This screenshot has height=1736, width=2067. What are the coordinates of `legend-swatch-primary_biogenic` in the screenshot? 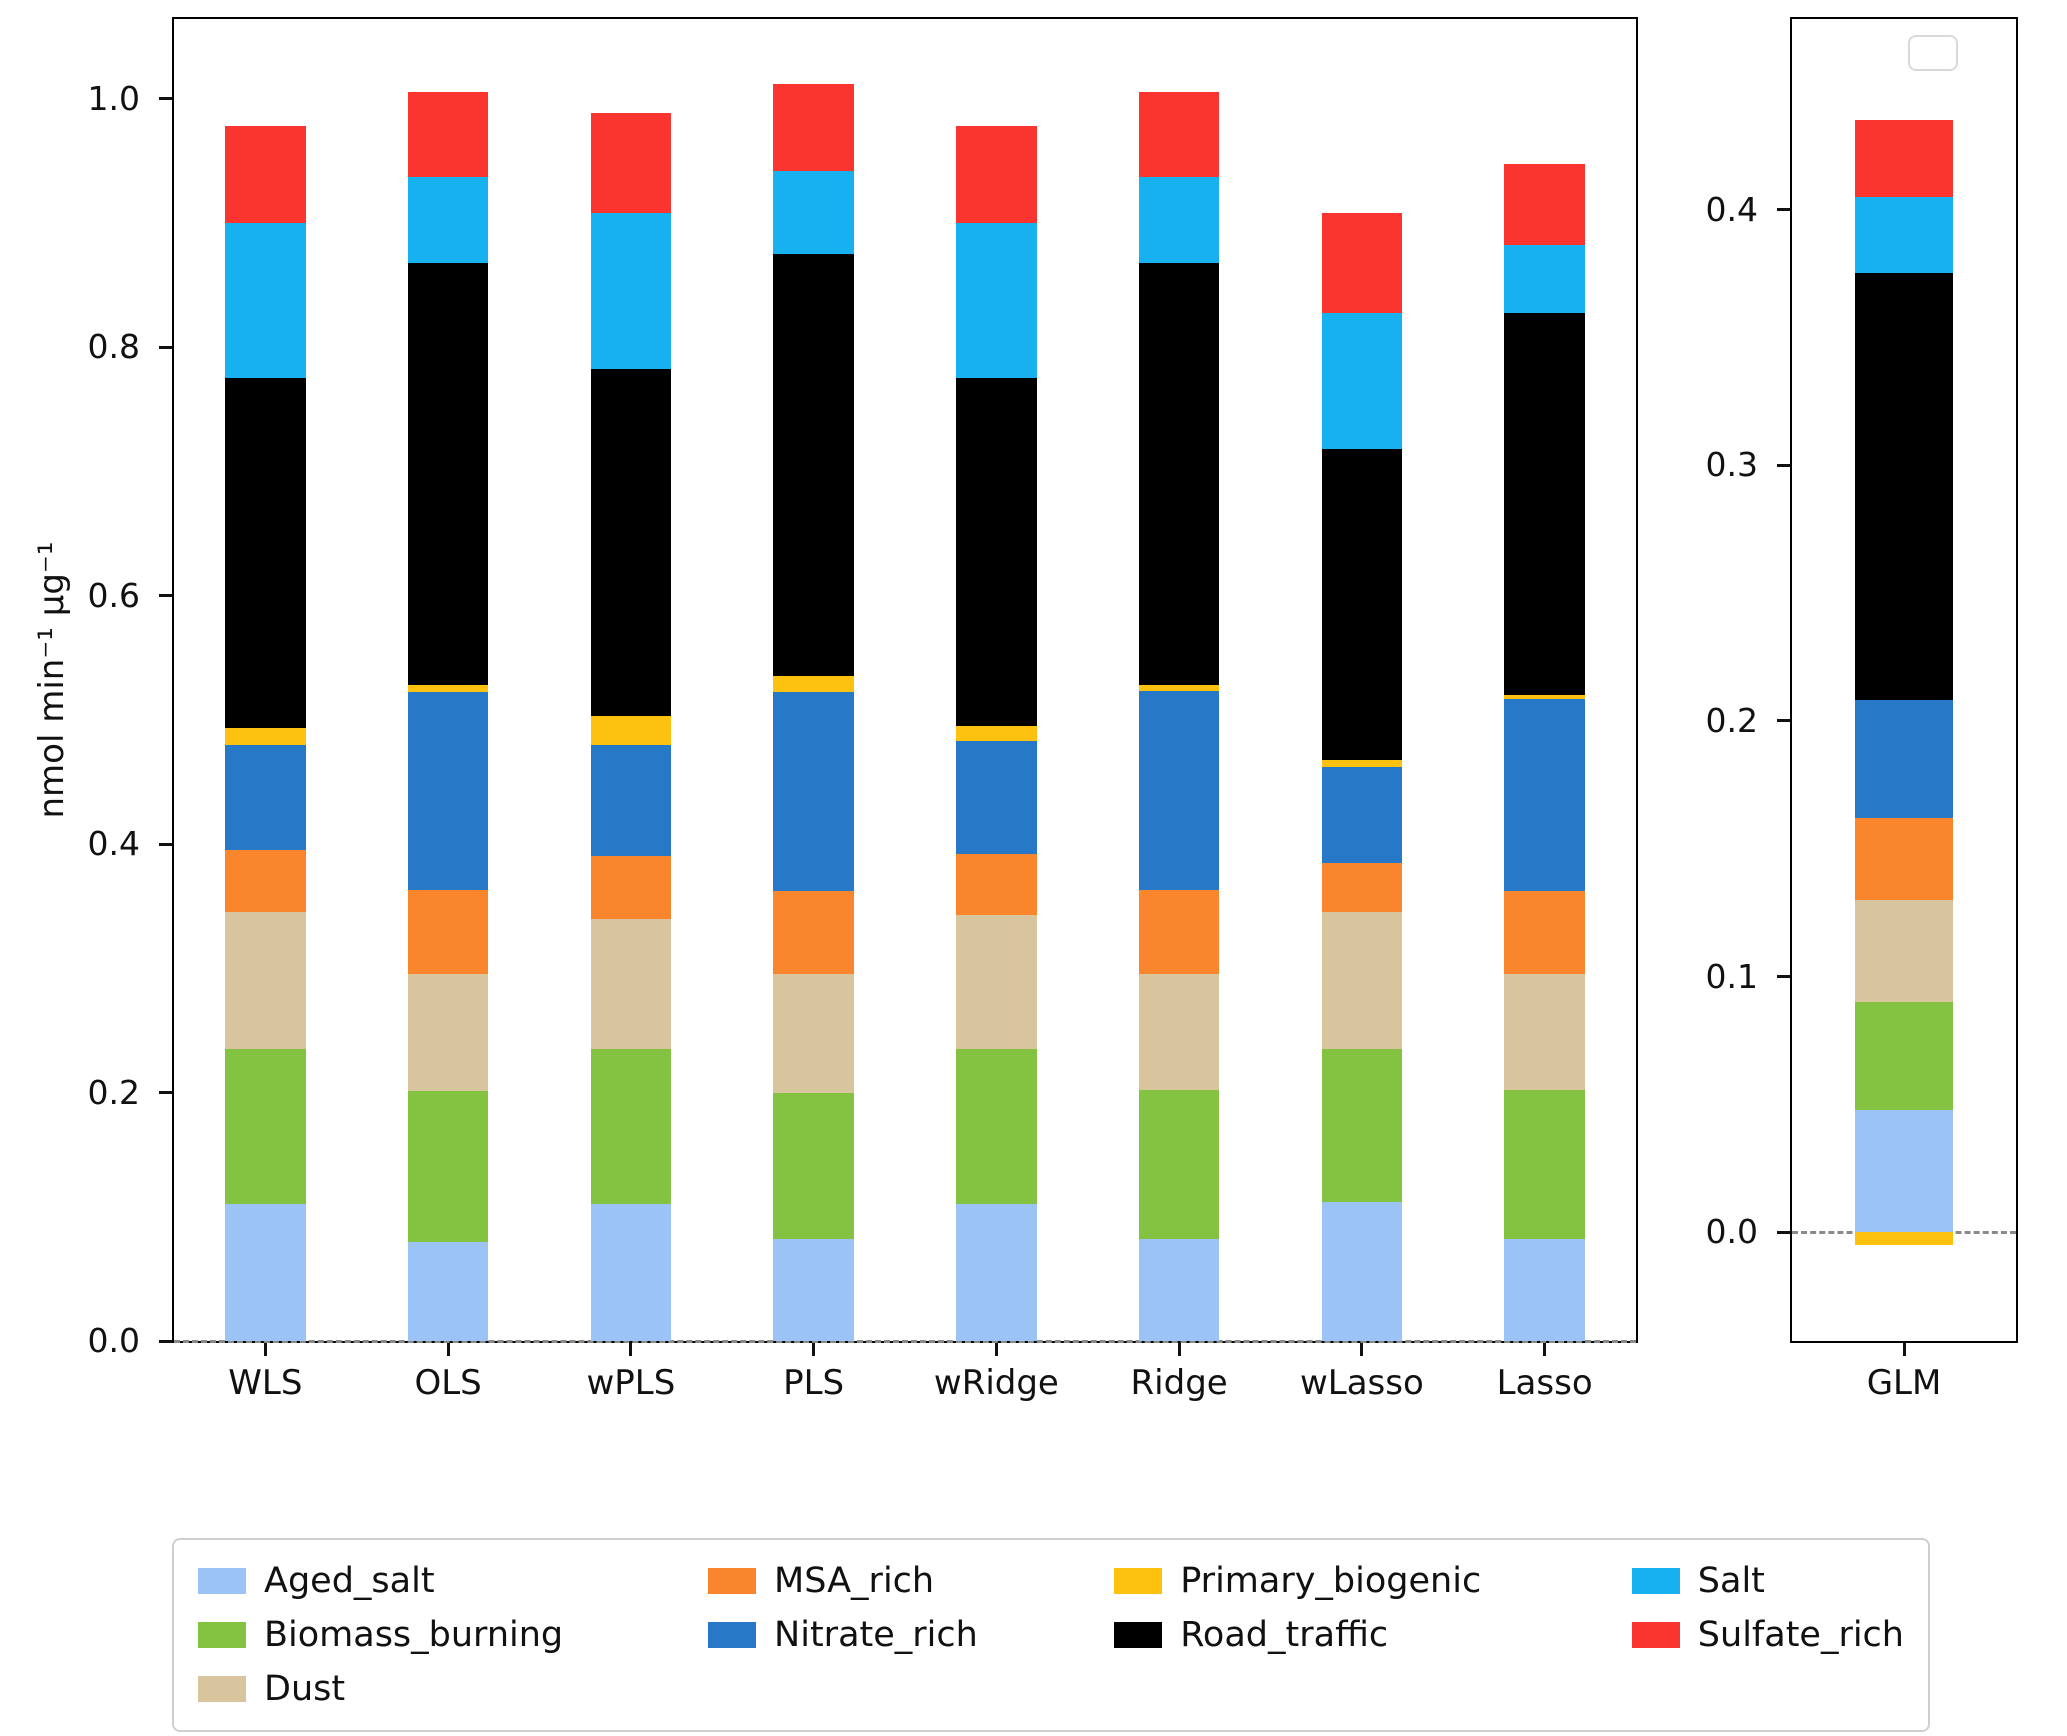 It's located at (1138, 1581).